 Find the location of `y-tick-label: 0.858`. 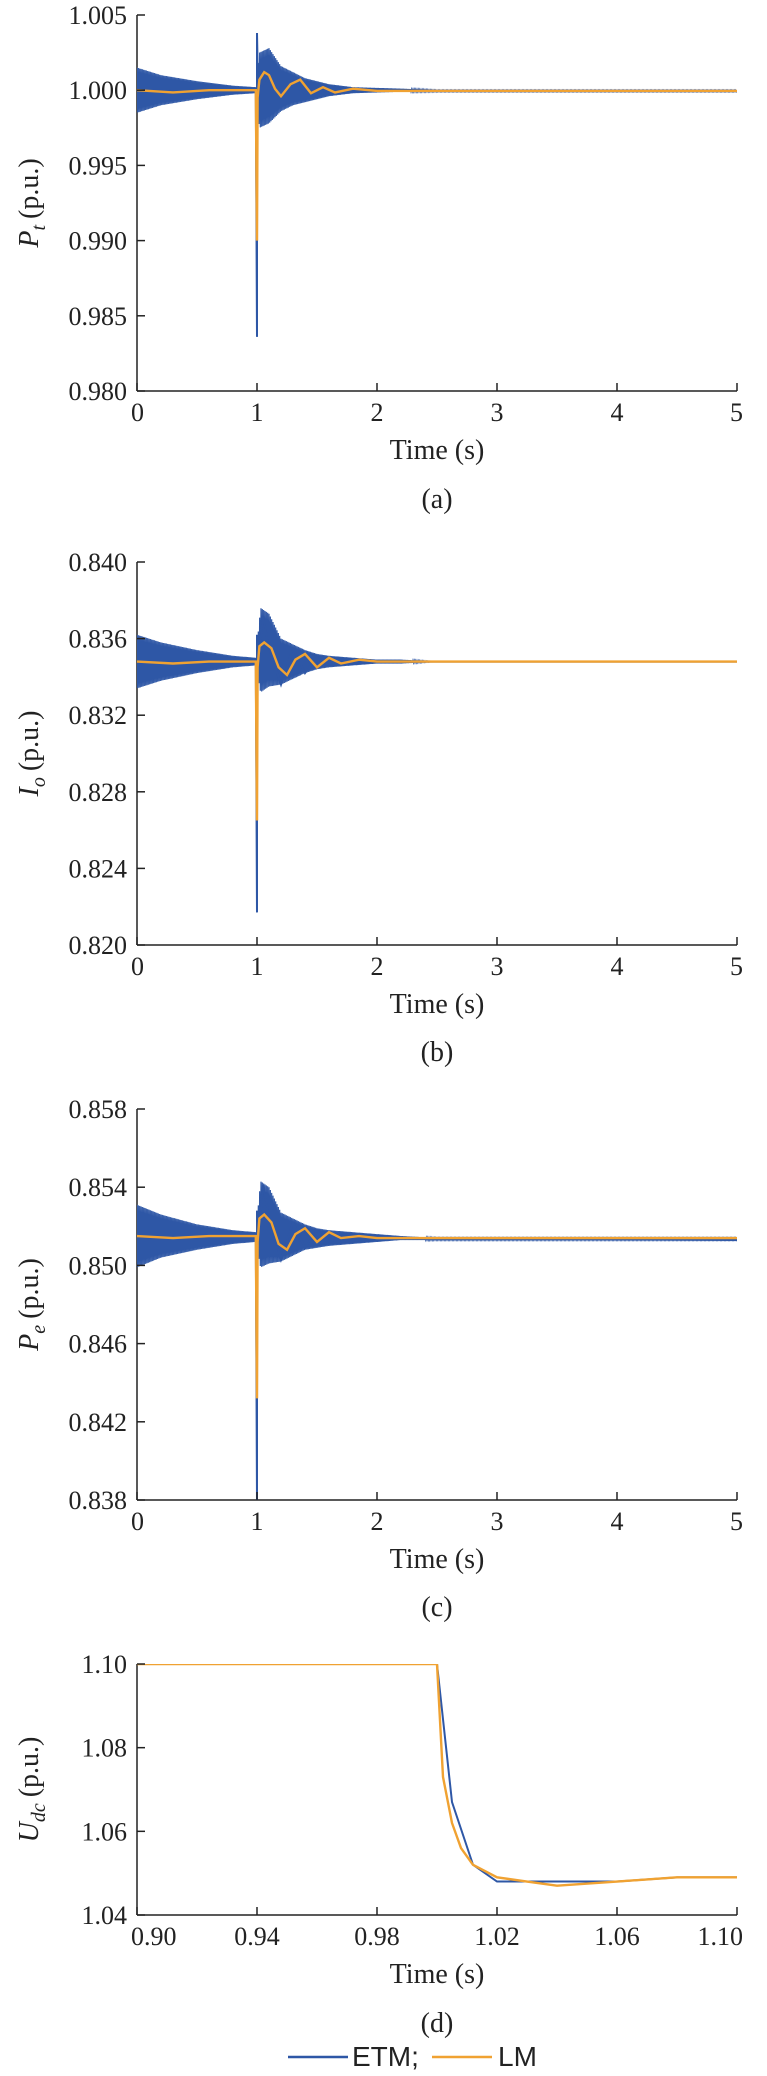

y-tick-label: 0.858 is located at coordinates (98, 1109).